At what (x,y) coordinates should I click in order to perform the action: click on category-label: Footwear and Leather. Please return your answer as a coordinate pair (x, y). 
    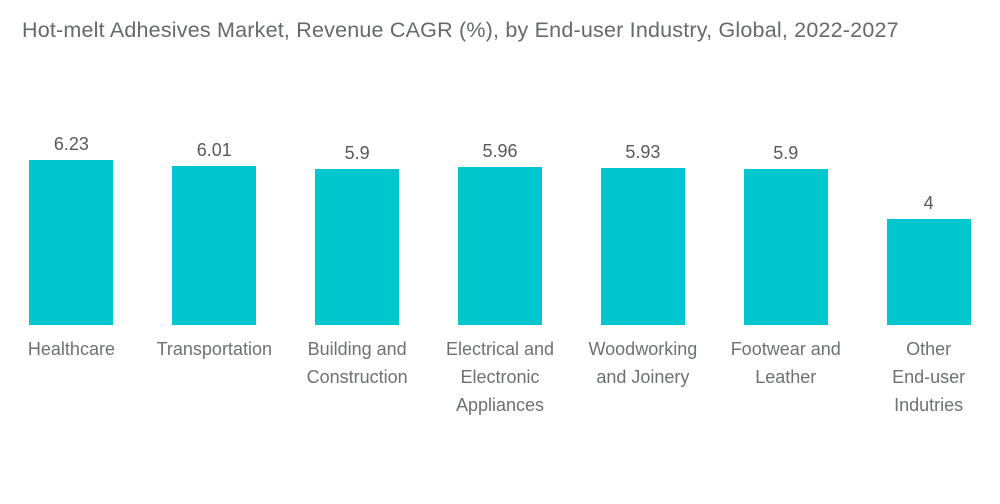
    Looking at the image, I should click on (785, 363).